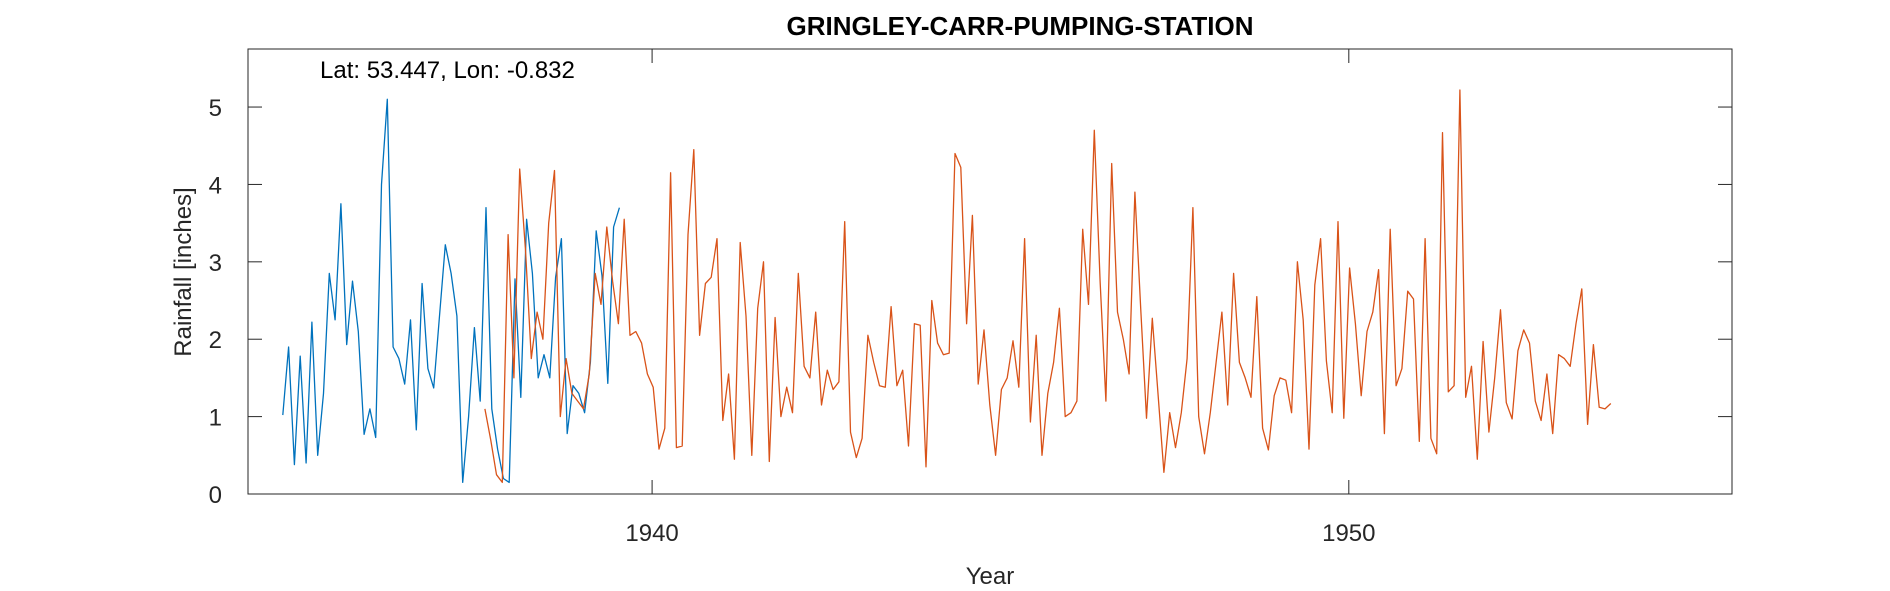 This screenshot has height=591, width=1890. What do you see at coordinates (1019, 26) in the screenshot?
I see `chart-title: GRINGLEY-CARR-PUMPING-STATION` at bounding box center [1019, 26].